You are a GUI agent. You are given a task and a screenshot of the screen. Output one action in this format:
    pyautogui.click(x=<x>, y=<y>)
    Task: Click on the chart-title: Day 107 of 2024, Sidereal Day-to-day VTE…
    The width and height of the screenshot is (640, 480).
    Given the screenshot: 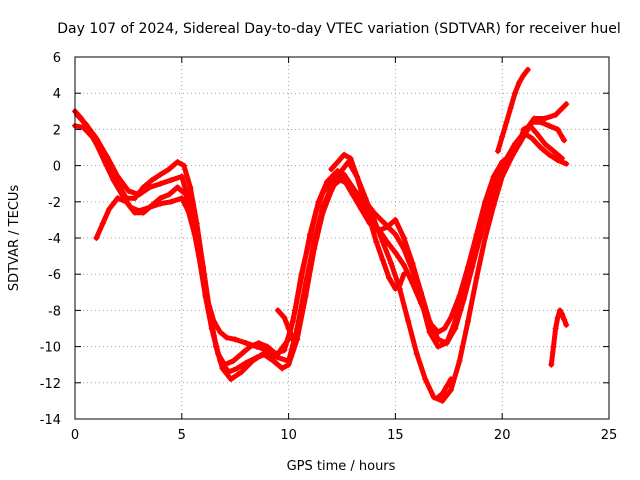 What is the action you would take?
    pyautogui.click(x=338, y=29)
    